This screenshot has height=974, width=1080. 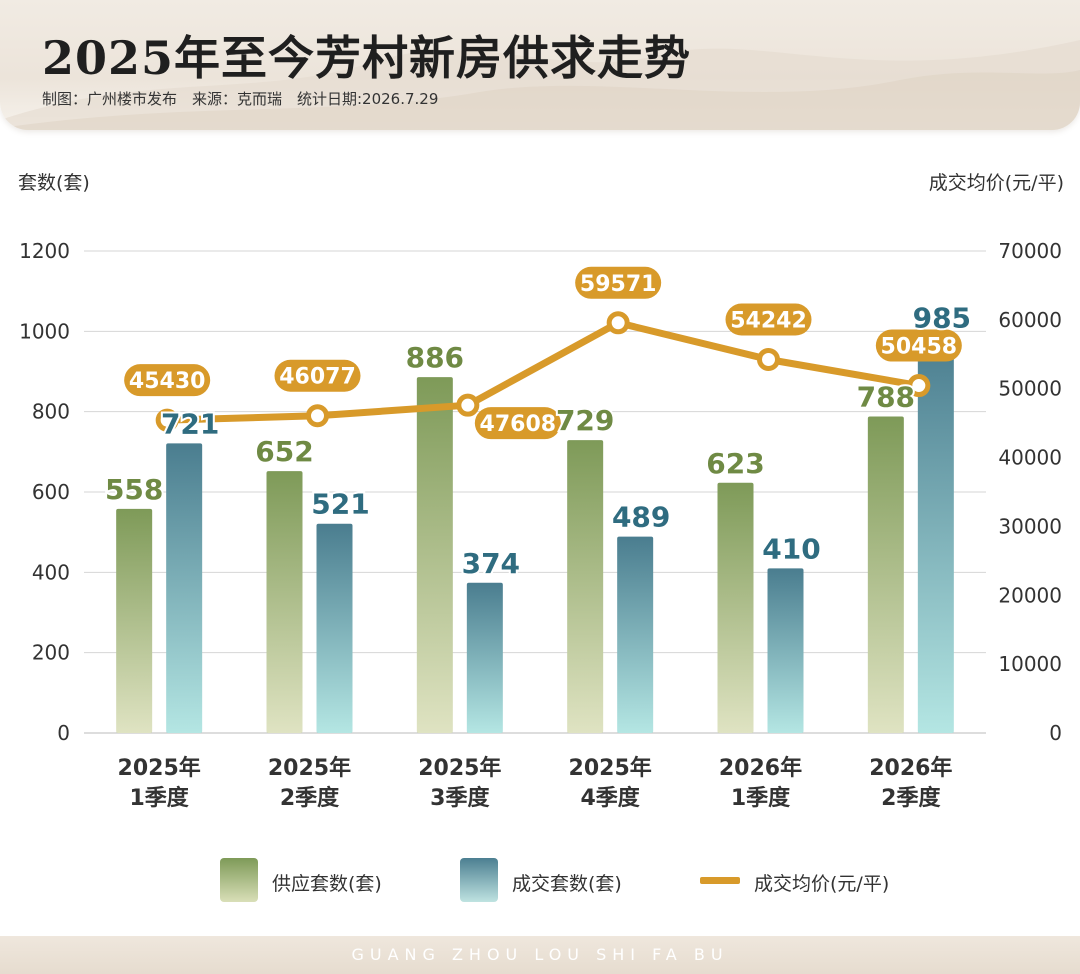 I want to click on left-axis-unit: 套数(套), so click(x=54, y=183).